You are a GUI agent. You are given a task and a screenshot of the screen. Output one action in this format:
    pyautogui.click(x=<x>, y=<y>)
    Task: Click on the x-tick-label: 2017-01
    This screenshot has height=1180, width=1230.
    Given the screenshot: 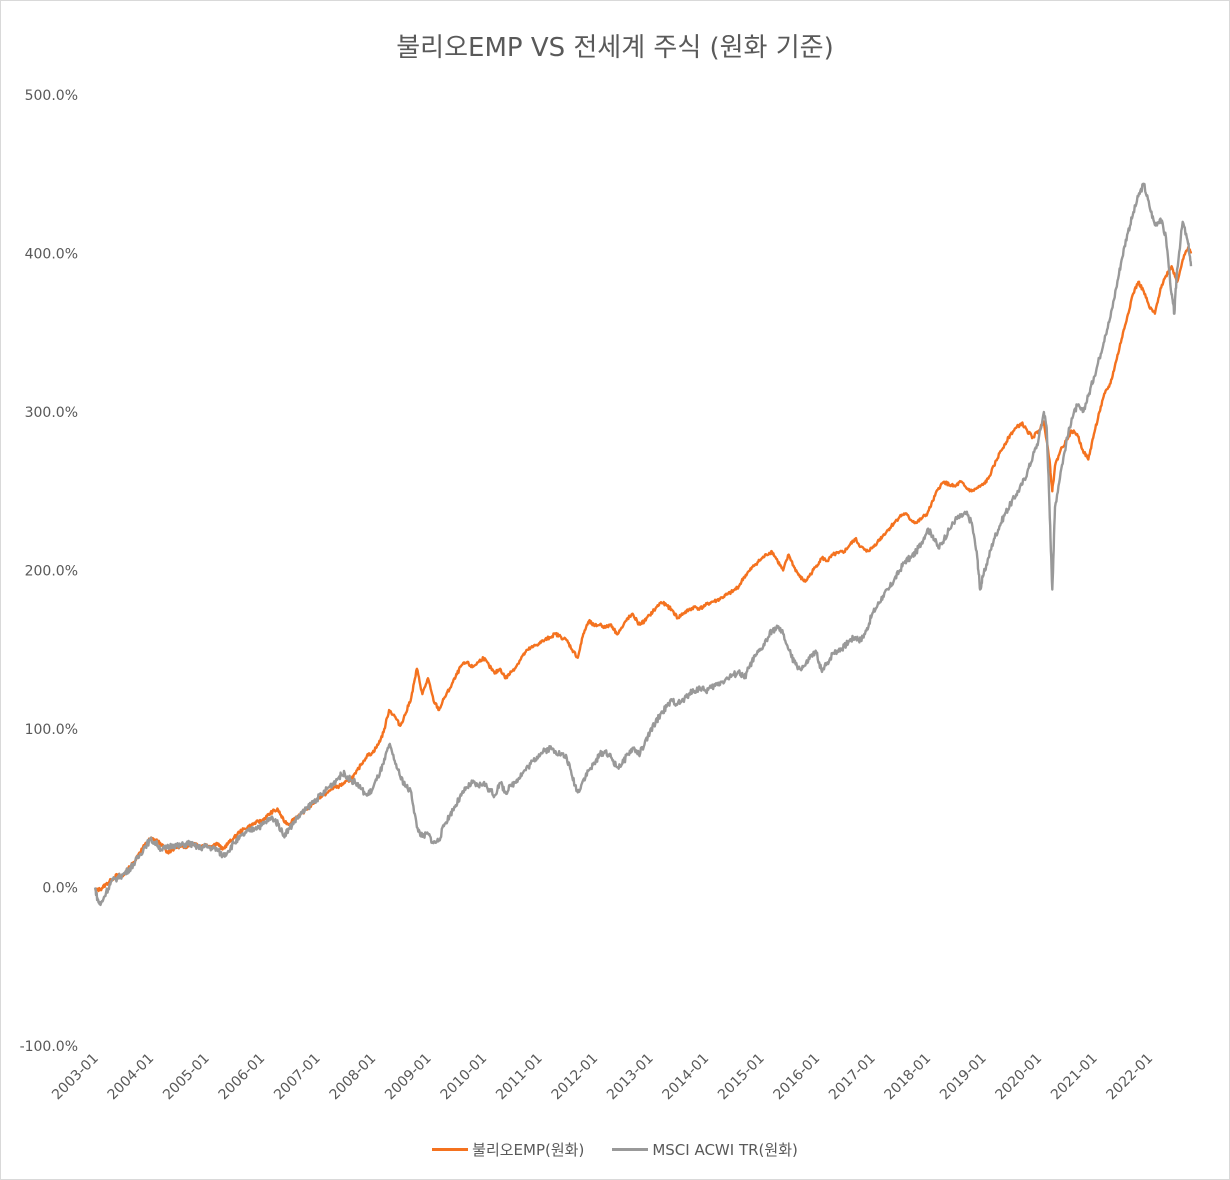 What is the action you would take?
    pyautogui.click(x=852, y=1077)
    